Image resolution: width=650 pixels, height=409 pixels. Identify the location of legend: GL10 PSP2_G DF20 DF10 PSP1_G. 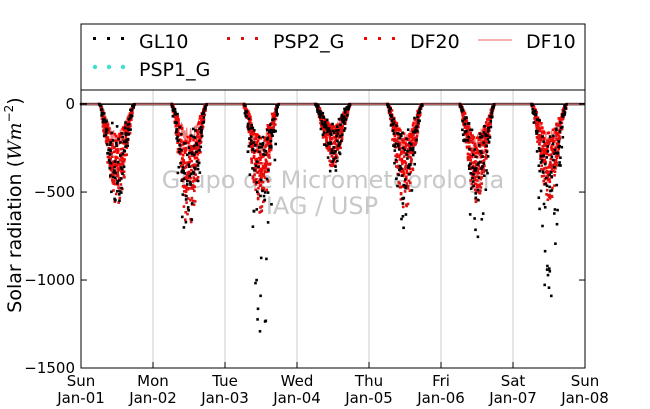
(333, 57).